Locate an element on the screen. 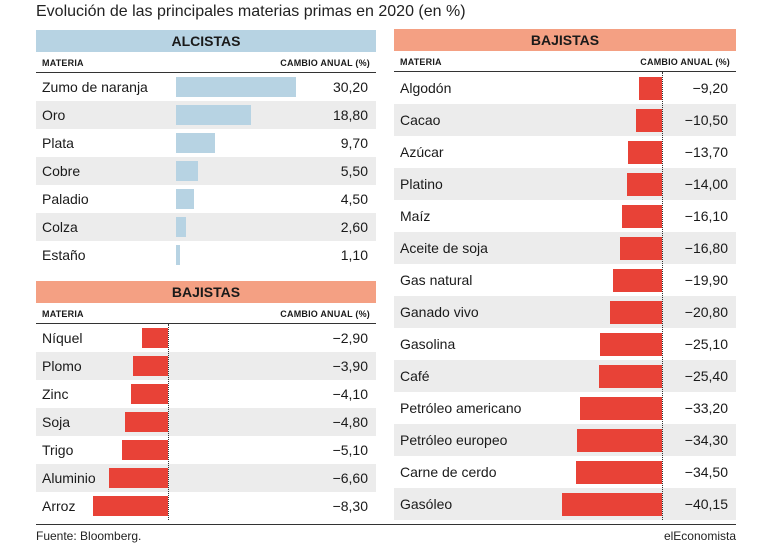 The height and width of the screenshot is (547, 762). table-row: Cobre 5,50 is located at coordinates (206, 171).